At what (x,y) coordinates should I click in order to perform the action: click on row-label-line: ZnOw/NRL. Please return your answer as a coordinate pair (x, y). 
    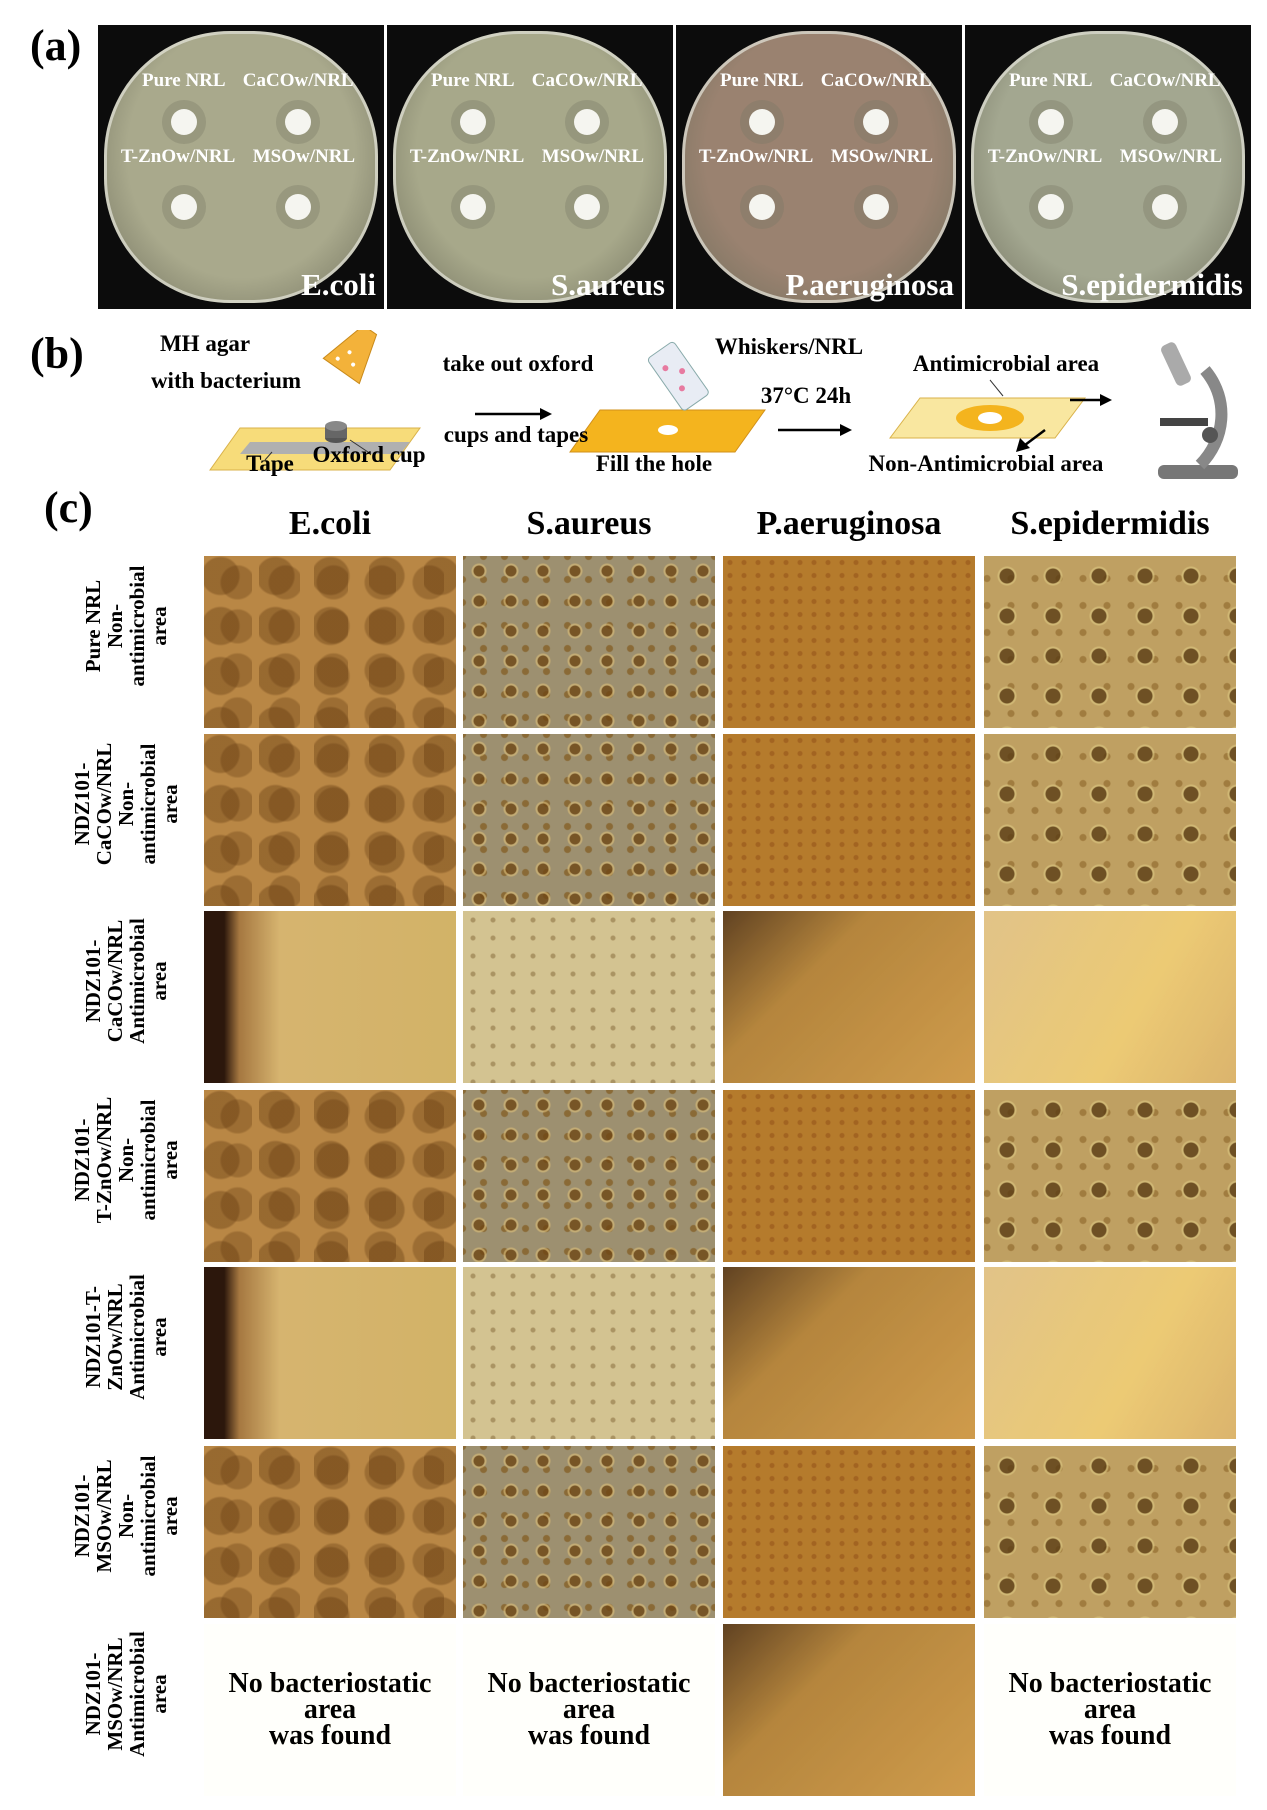
    Looking at the image, I should click on (115, 1337).